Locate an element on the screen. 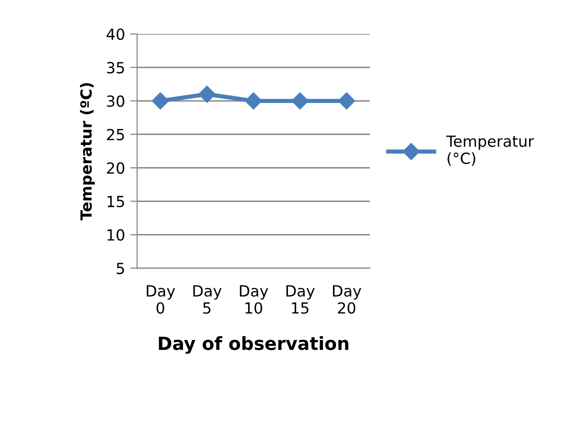  y-tick-label: 35 is located at coordinates (115, 68).